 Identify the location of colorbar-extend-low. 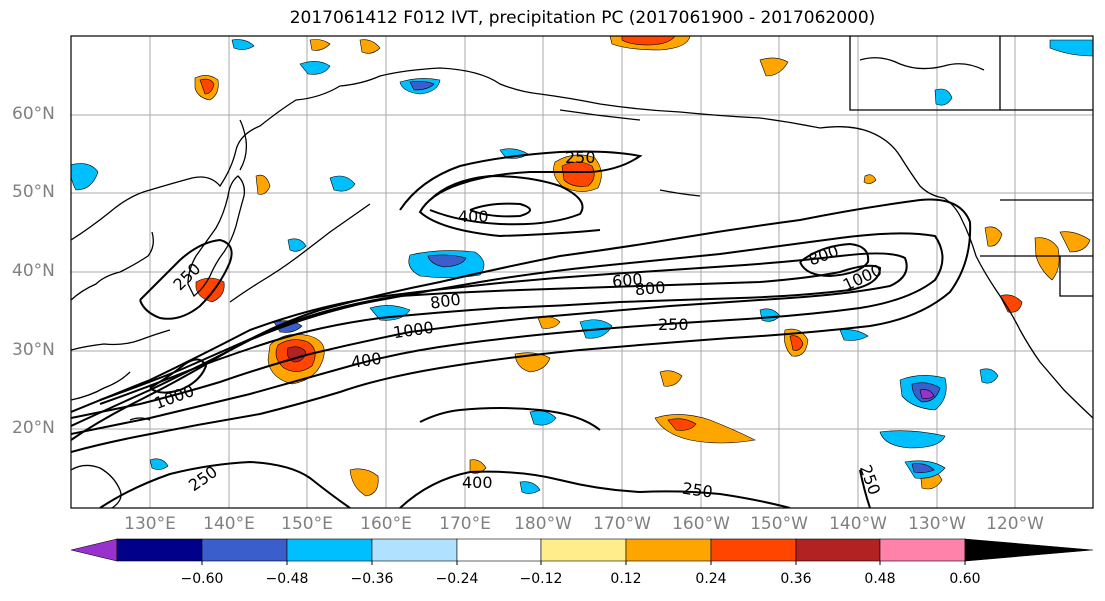
(94, 550).